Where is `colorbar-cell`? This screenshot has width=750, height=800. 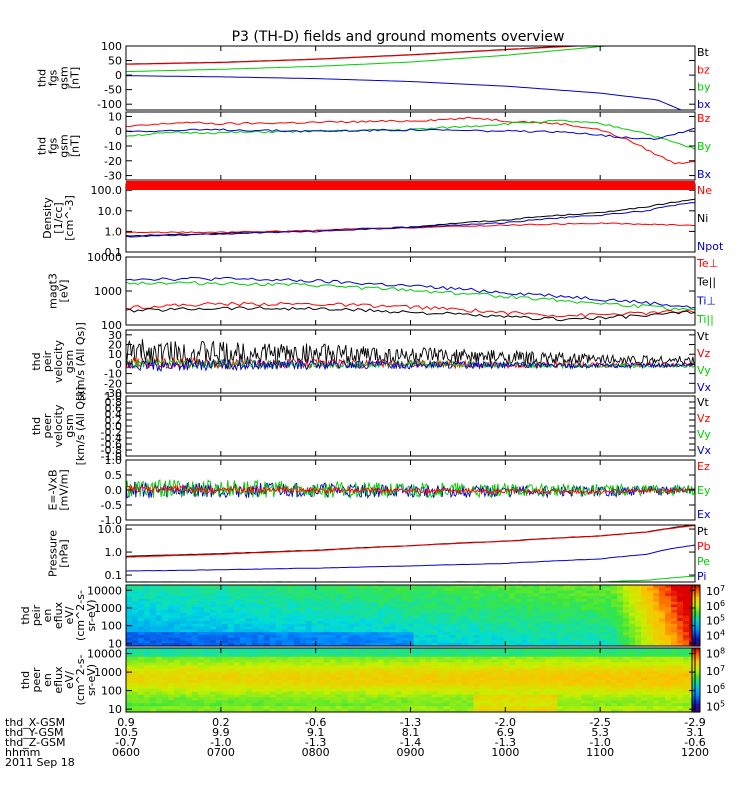 colorbar-cell is located at coordinates (696, 628).